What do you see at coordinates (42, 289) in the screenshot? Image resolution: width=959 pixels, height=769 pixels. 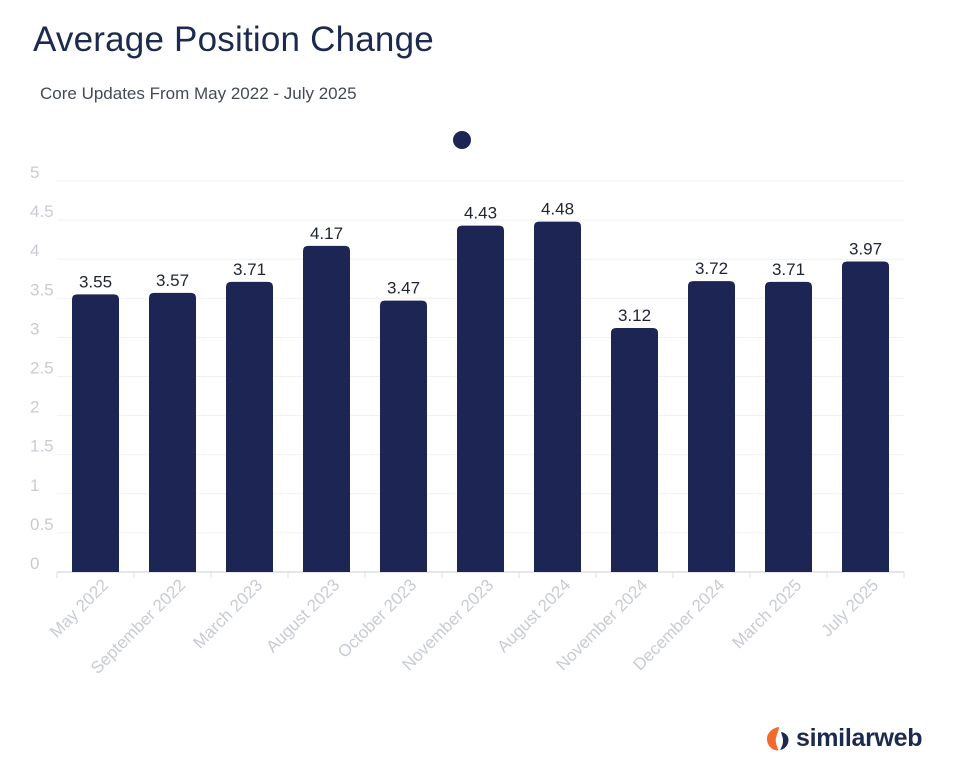 I see `y-tick-label: 3.5` at bounding box center [42, 289].